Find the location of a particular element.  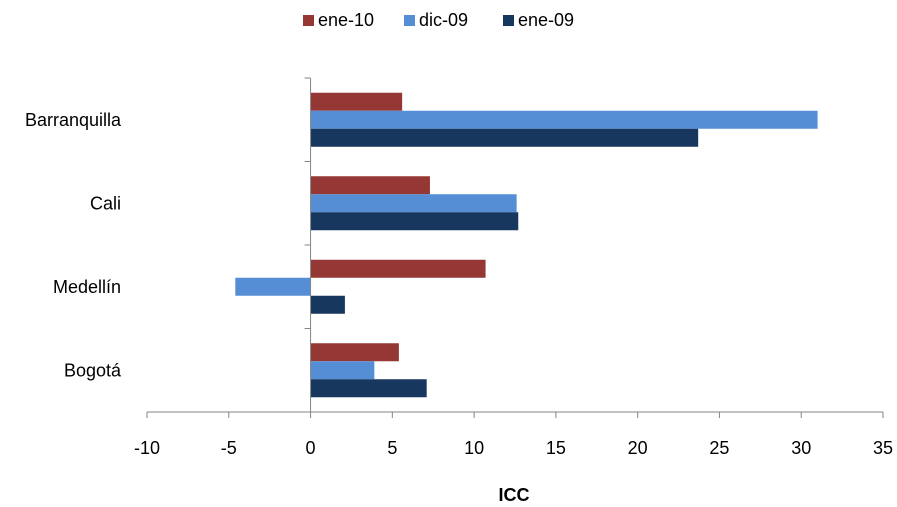

legend-item-ene-09: ene-09 is located at coordinates (538, 20).